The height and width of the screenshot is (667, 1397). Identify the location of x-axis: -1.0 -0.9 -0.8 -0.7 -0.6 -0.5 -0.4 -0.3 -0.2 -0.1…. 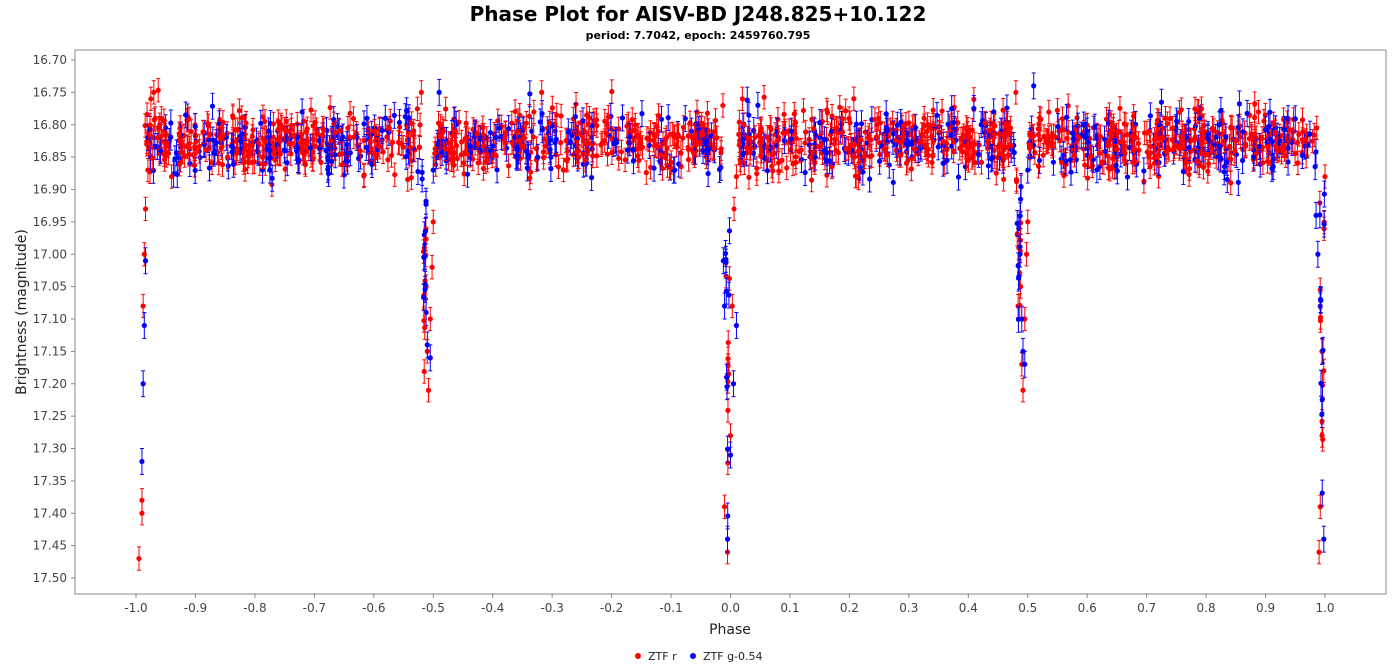
(729, 604).